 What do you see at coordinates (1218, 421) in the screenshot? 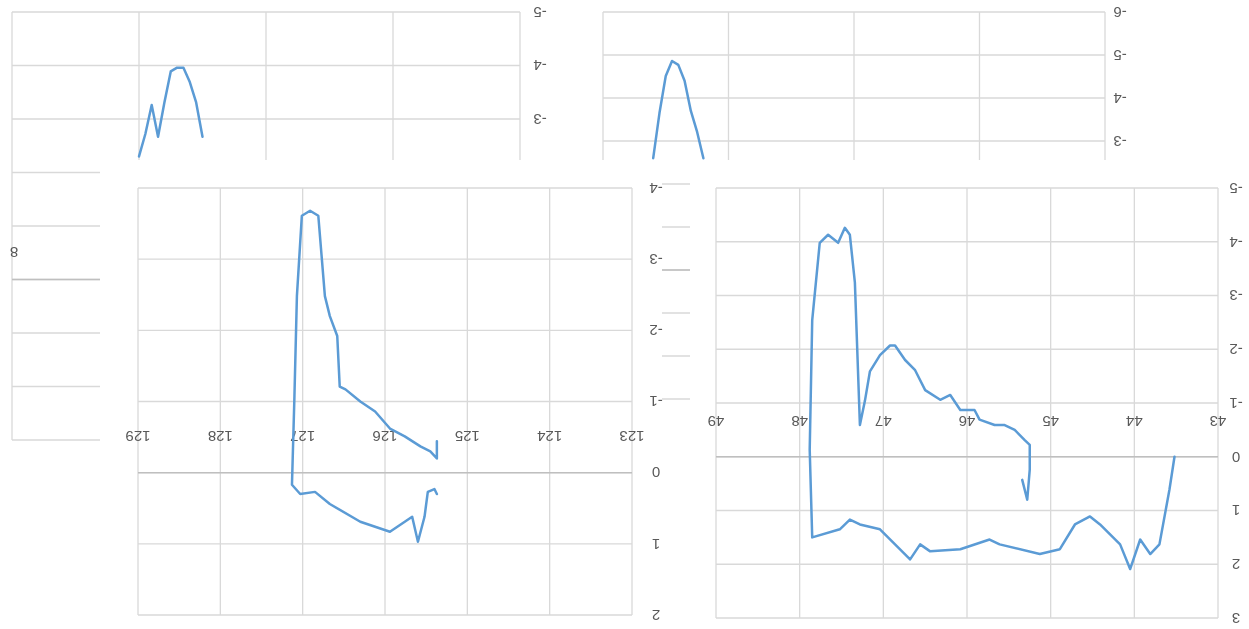
I see `x-tick-label: 43` at bounding box center [1218, 421].